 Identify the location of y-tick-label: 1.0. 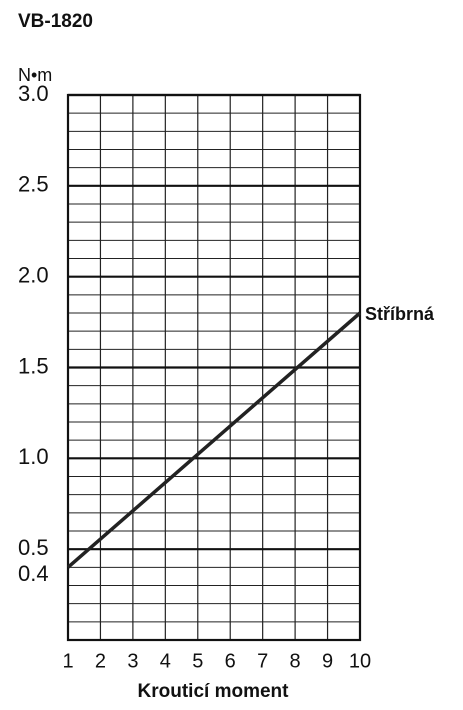
(33, 456).